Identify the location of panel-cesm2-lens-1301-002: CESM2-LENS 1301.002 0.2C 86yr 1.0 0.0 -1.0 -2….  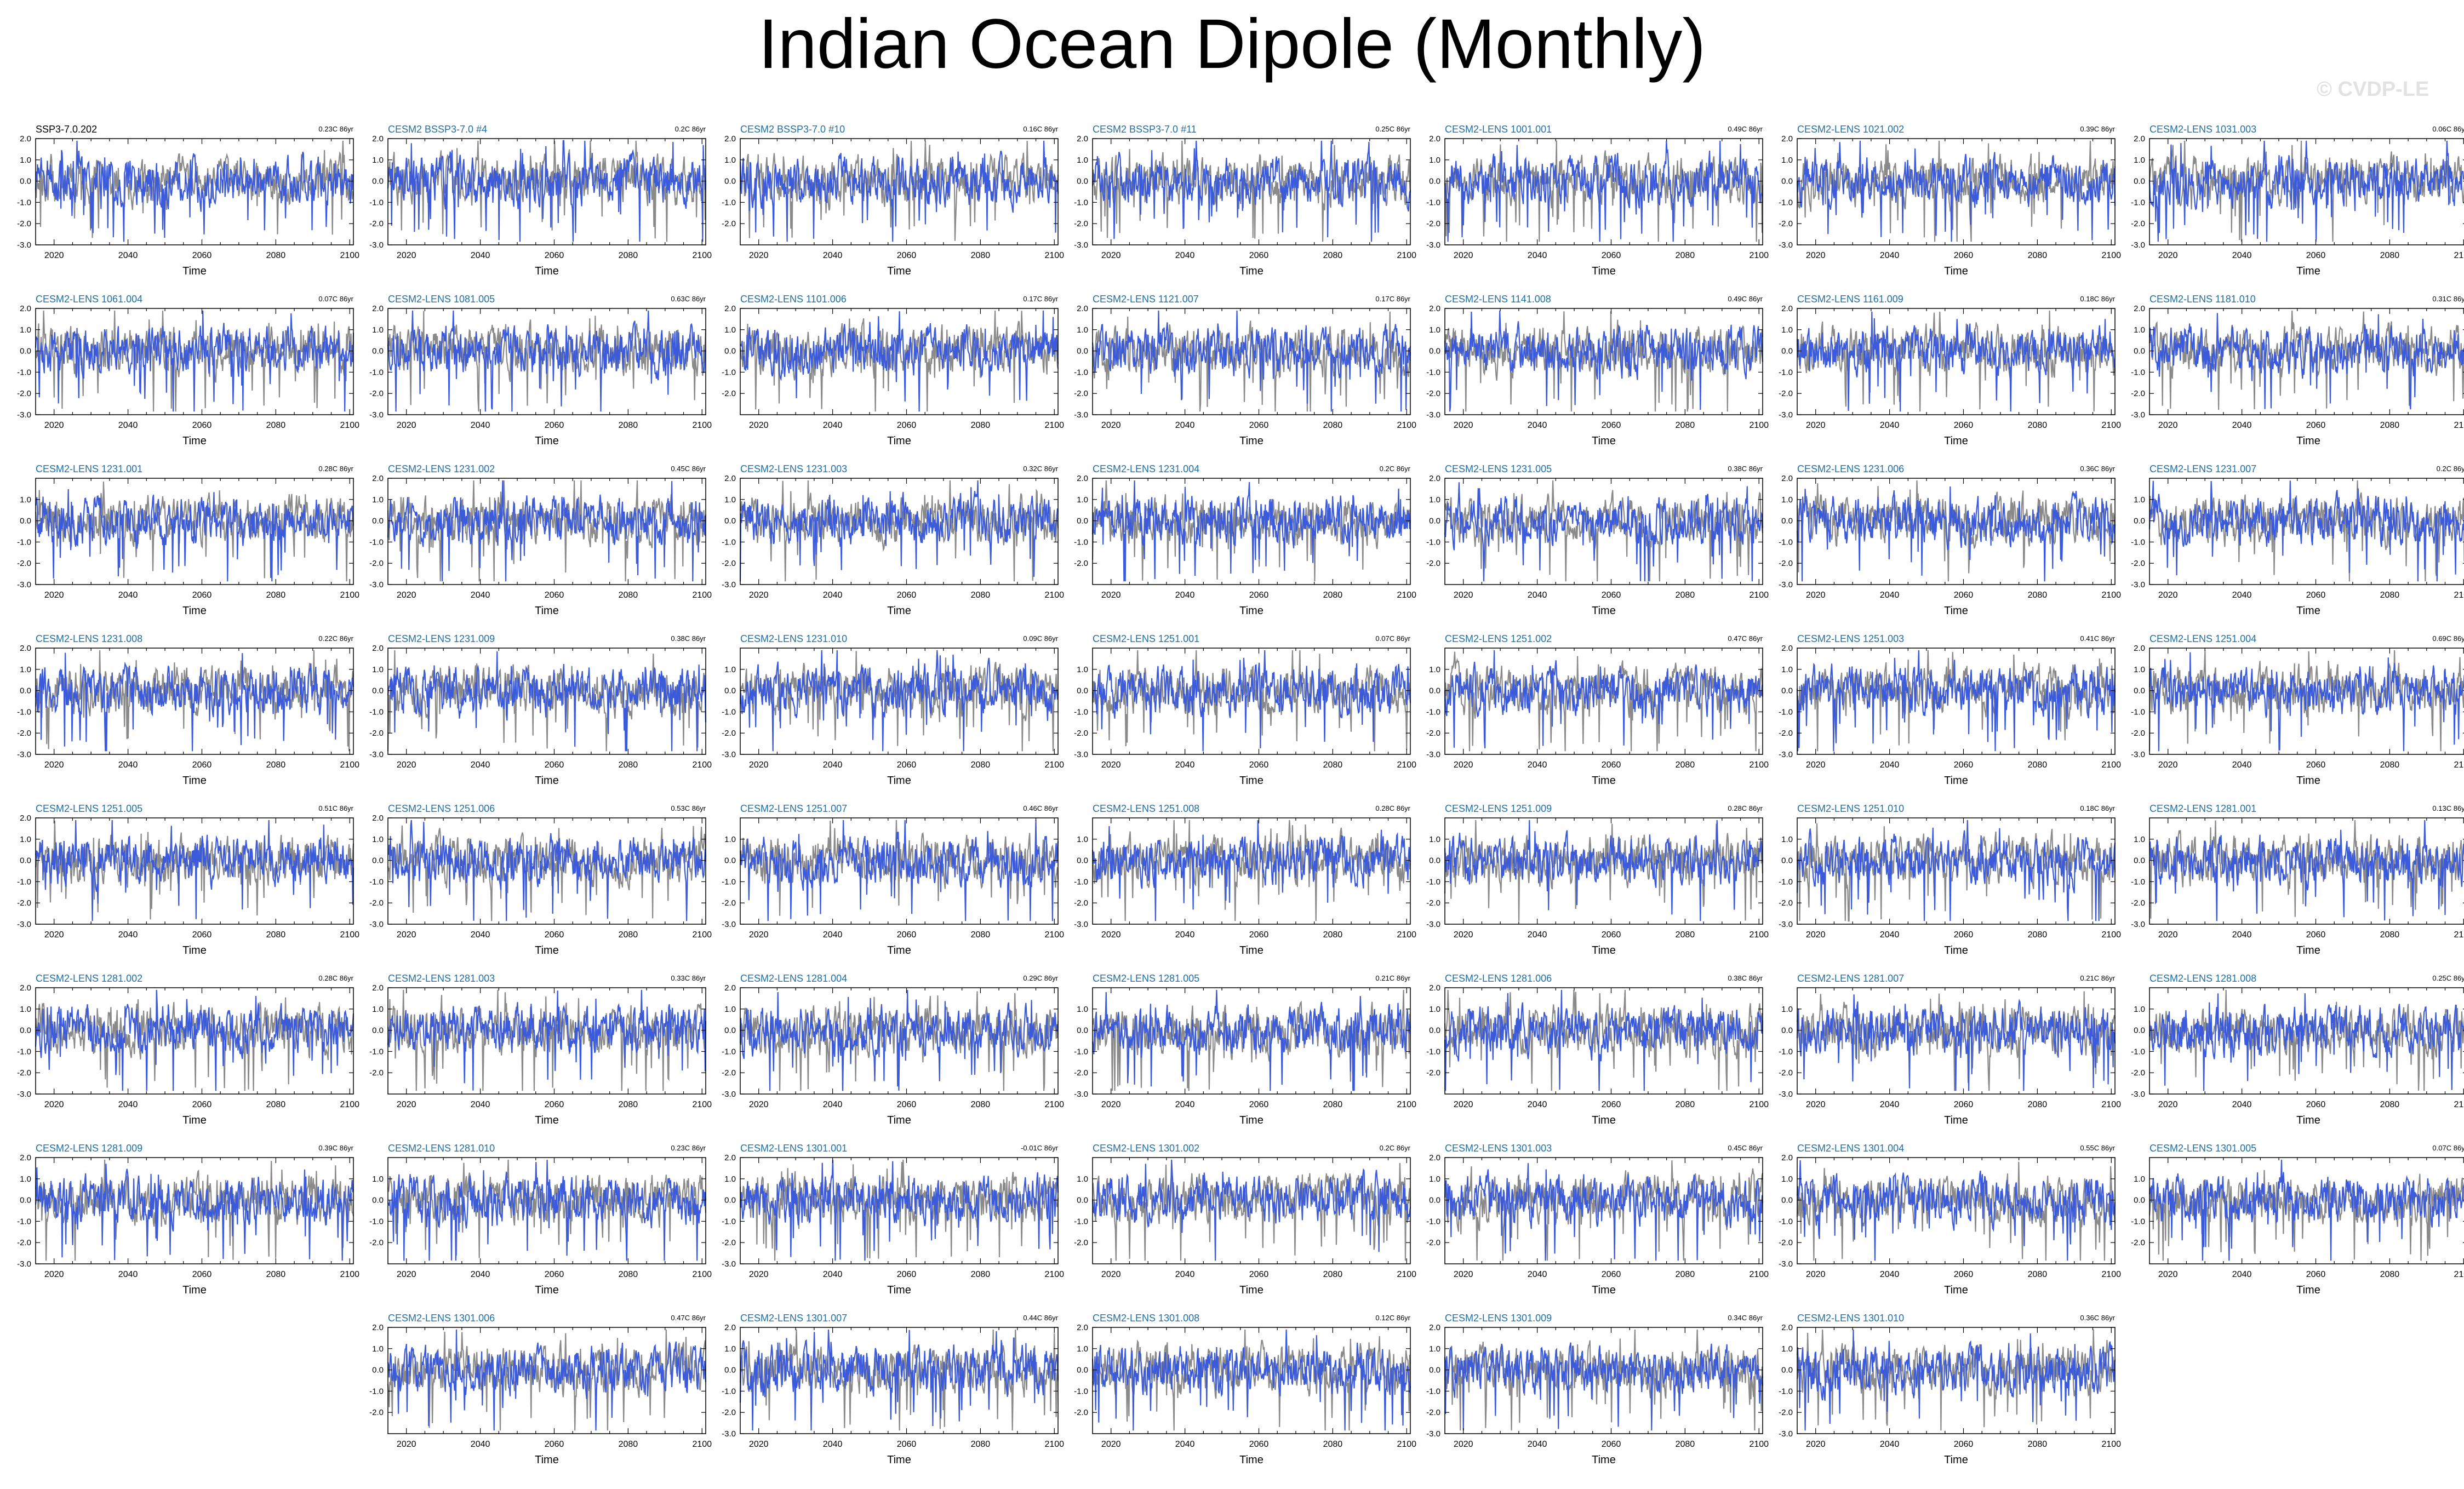
(1240, 1223).